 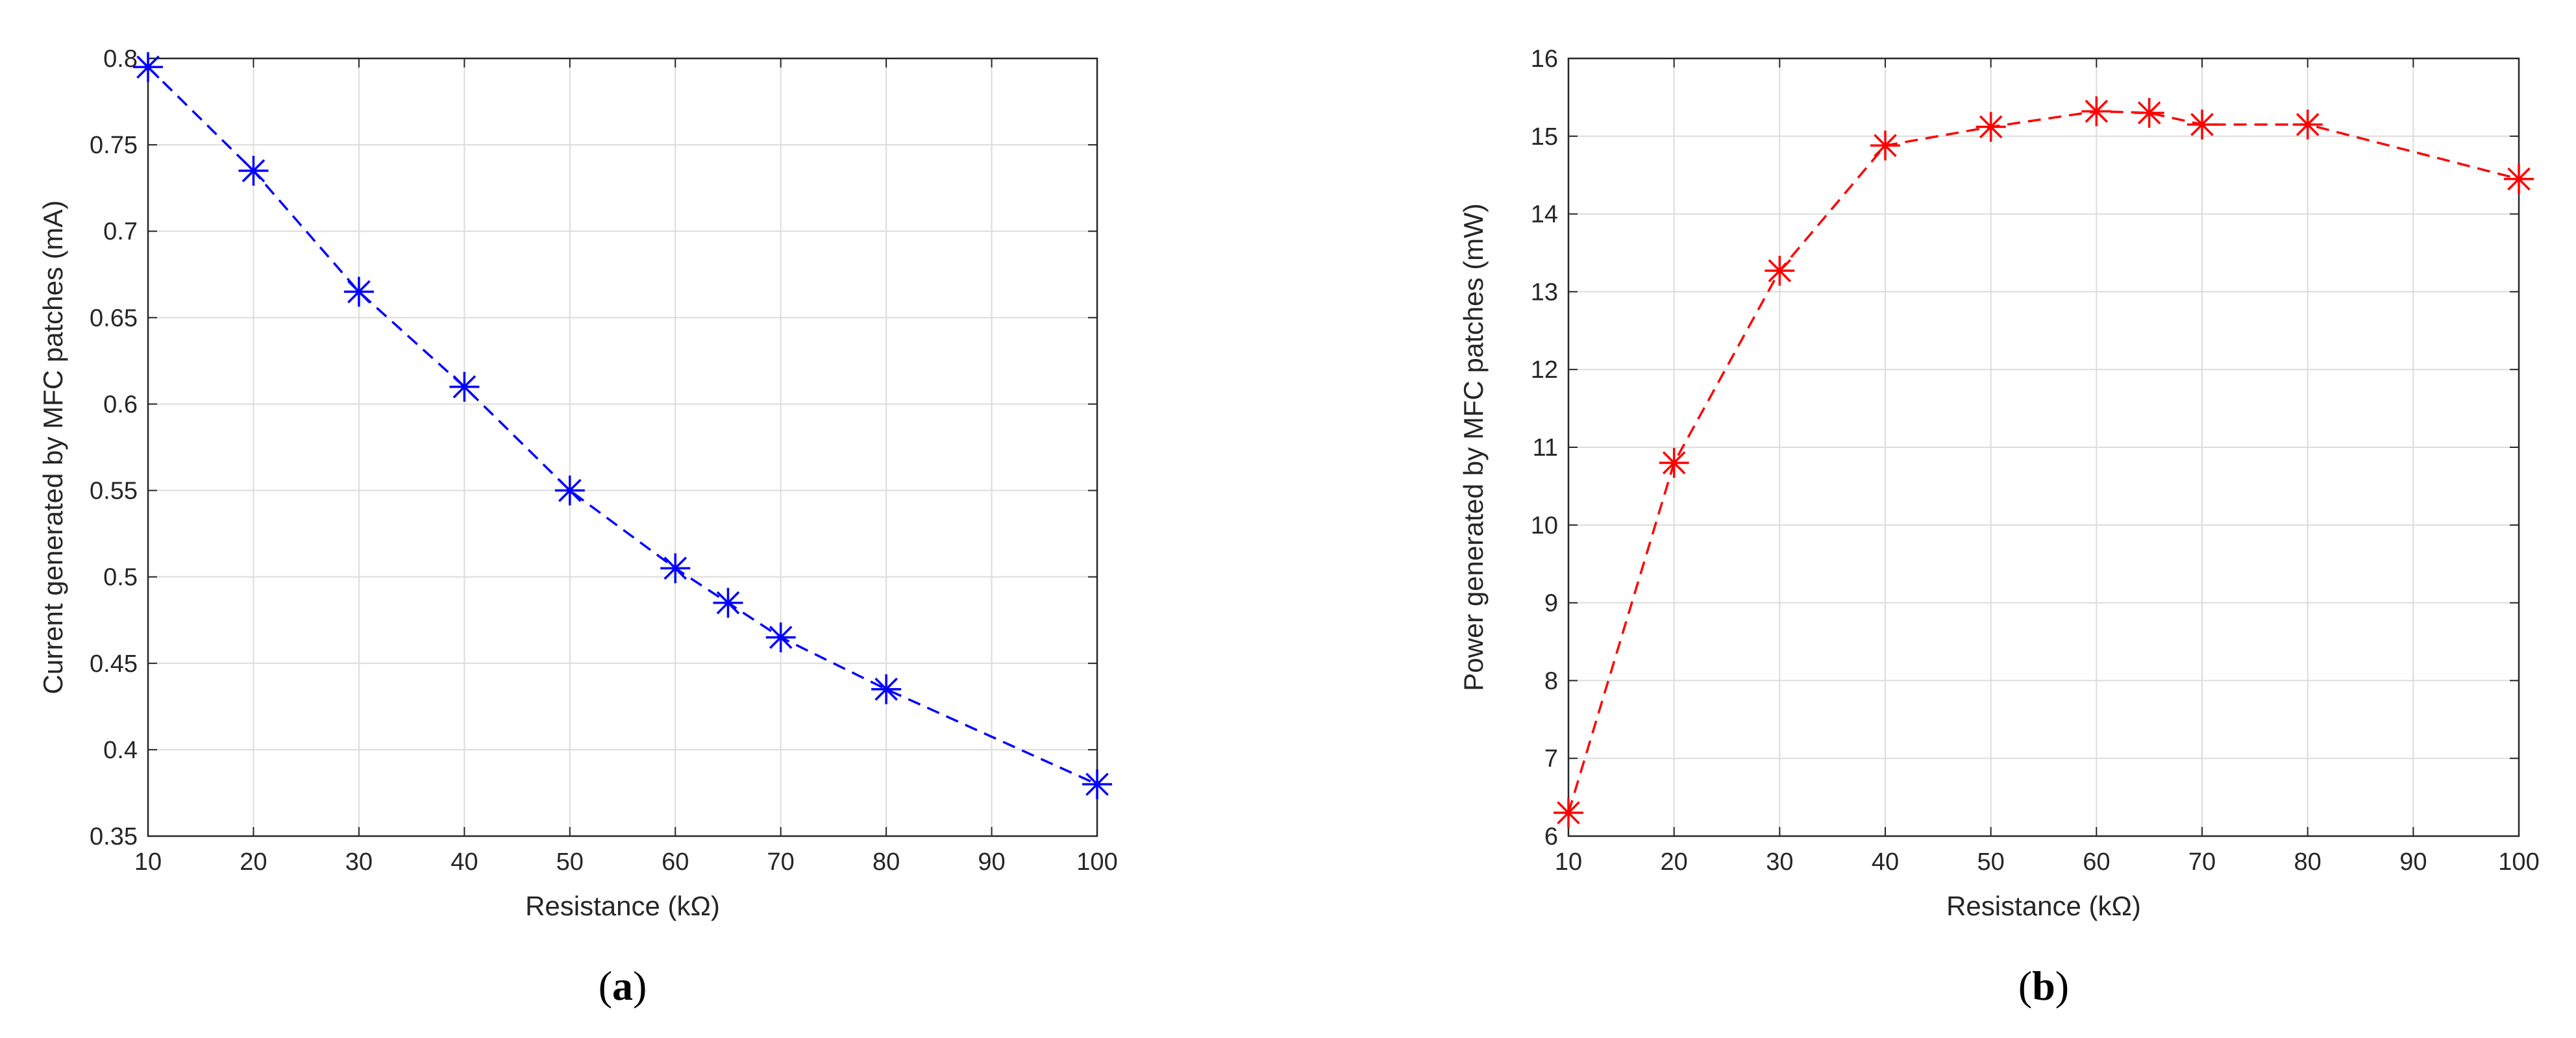 I want to click on y-tick-label: 0.6, so click(x=120, y=404).